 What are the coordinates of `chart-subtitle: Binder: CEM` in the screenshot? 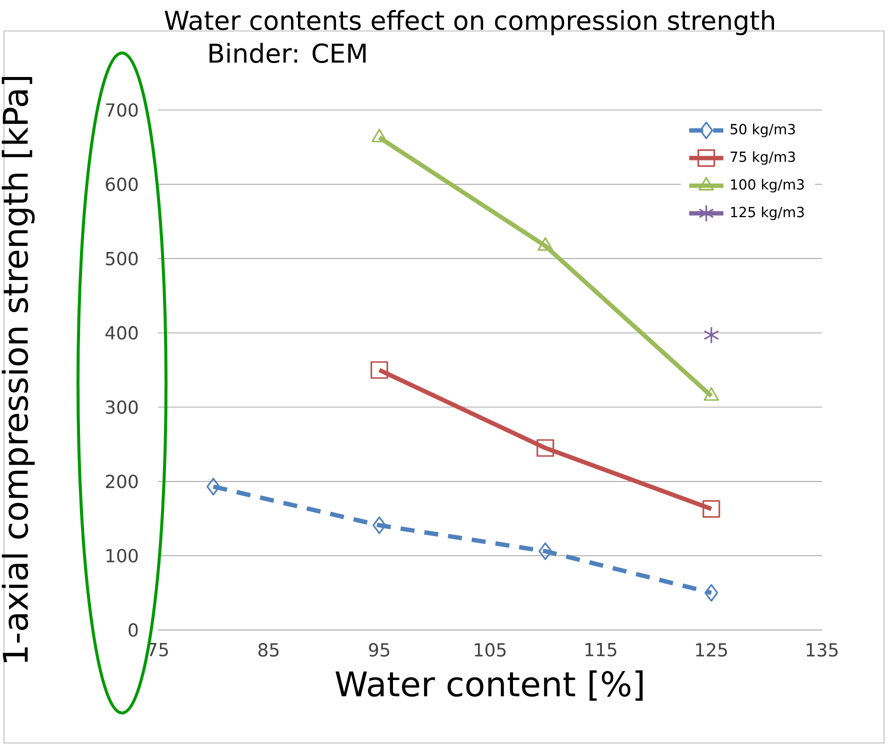 It's located at (288, 53).